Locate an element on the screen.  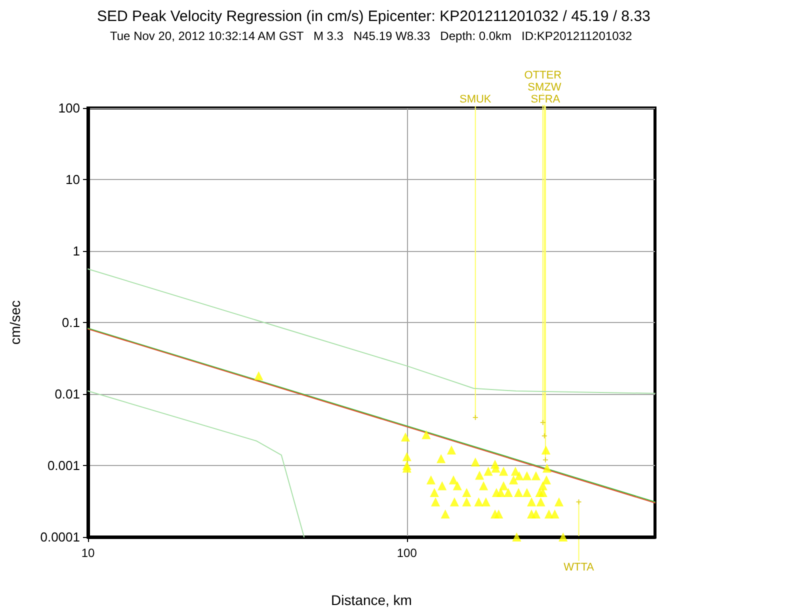
annotation: SMZW is located at coordinates (545, 88).